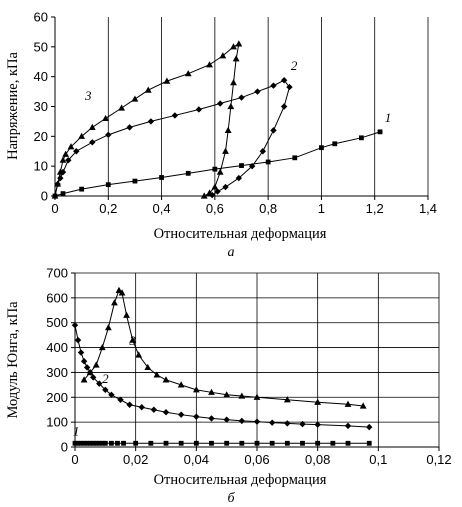 The width and height of the screenshot is (462, 507). Describe the element at coordinates (41, 106) in the screenshot. I see `y-tick-label: 30` at that location.